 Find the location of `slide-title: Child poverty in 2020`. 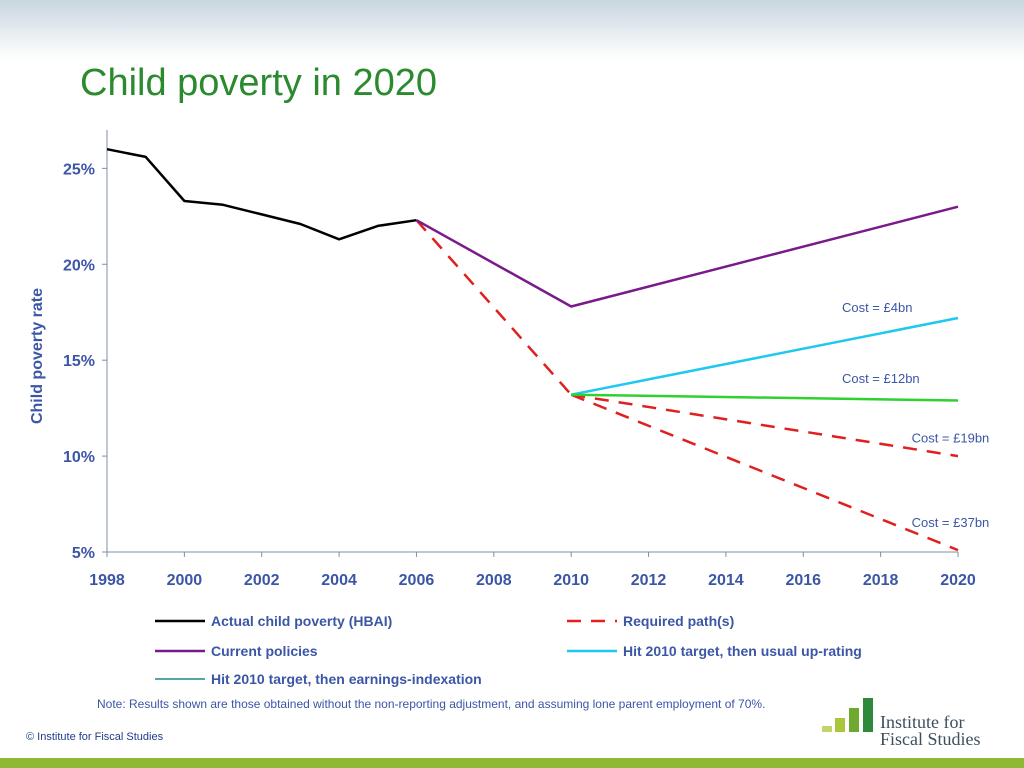

slide-title: Child poverty in 2020 is located at coordinates (258, 83).